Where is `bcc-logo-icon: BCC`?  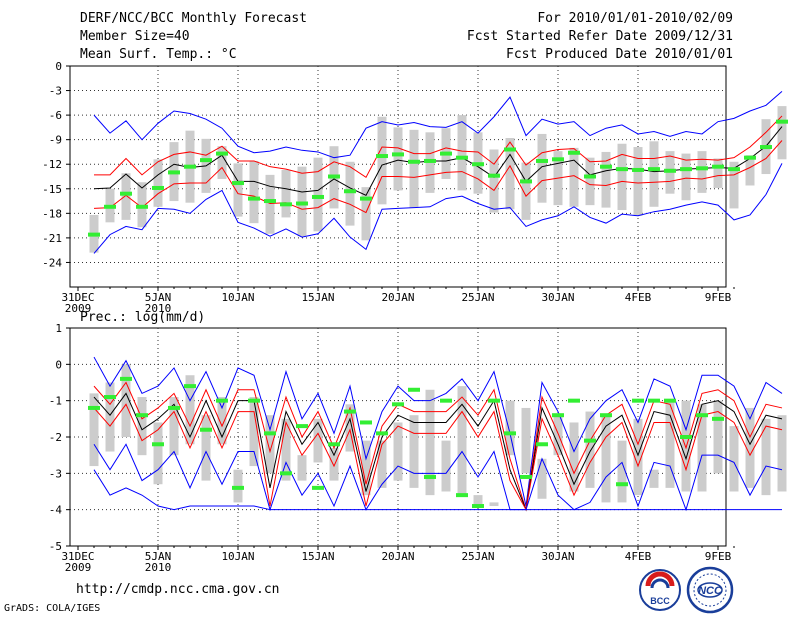
bcc-logo-icon: BCC is located at coordinates (660, 590).